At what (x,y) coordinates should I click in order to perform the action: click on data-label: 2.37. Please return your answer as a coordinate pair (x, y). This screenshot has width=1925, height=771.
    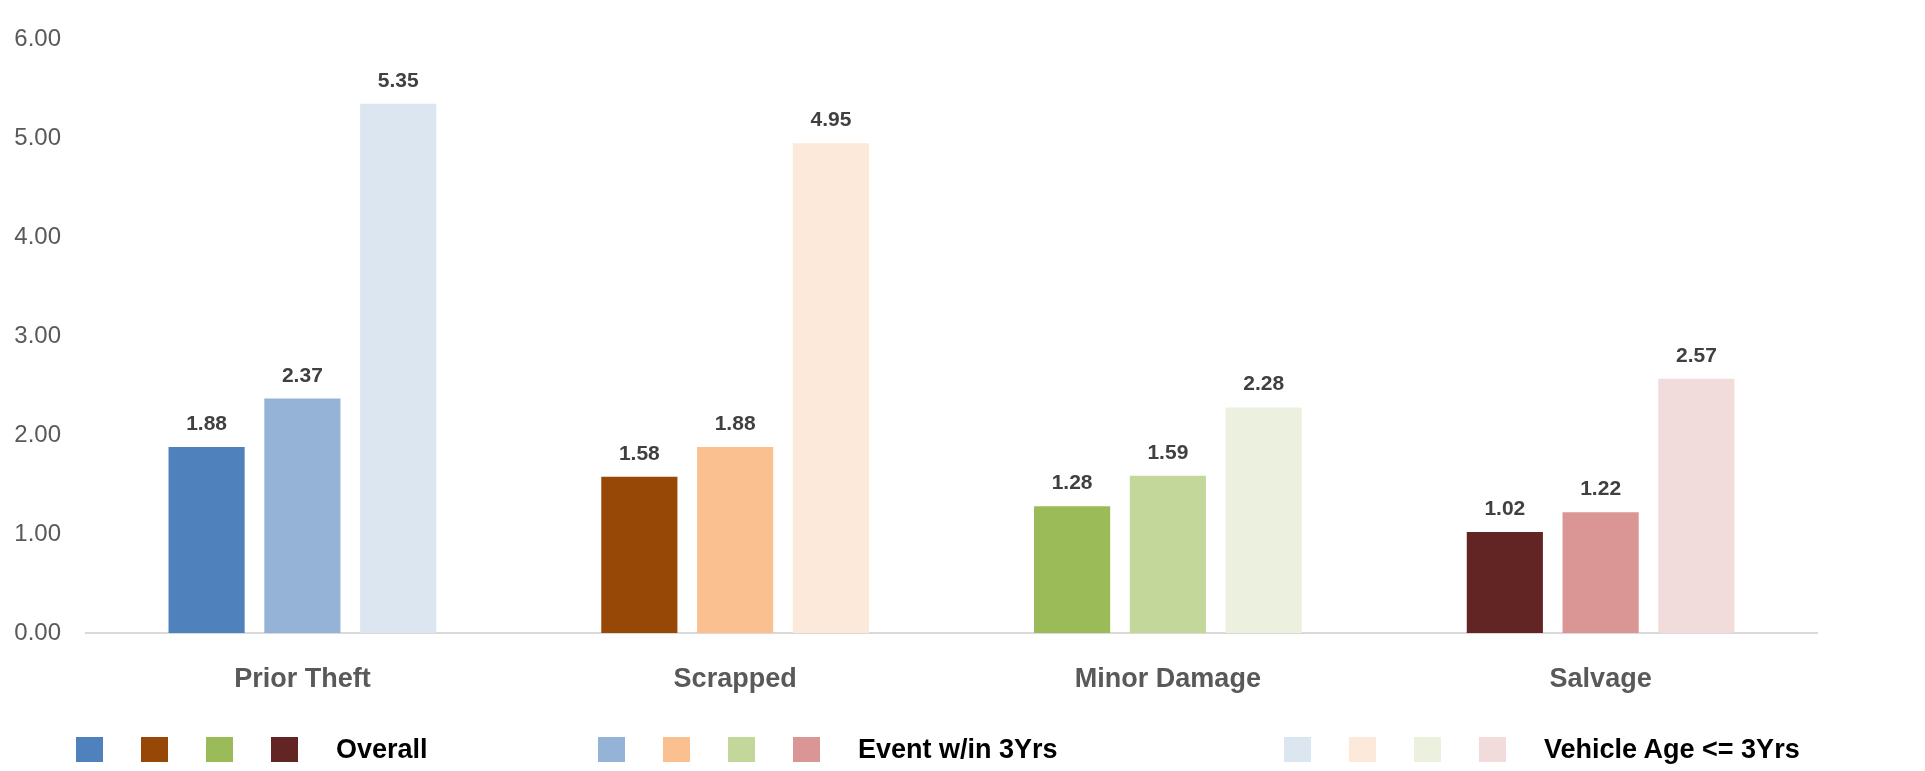
    Looking at the image, I should click on (302, 374).